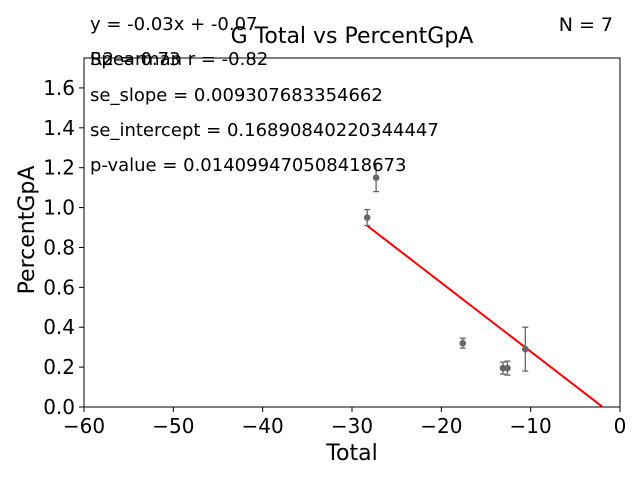  Describe the element at coordinates (586, 25) in the screenshot. I see `annotation-n: N = 7` at that location.